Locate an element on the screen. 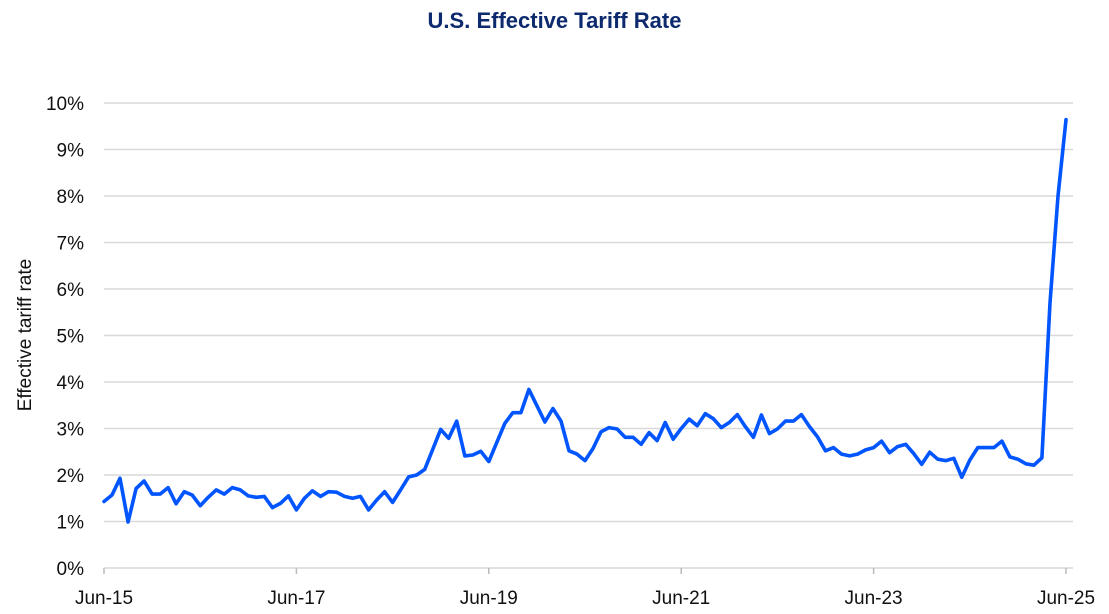  x-tick-label: Jun-19 is located at coordinates (489, 598).